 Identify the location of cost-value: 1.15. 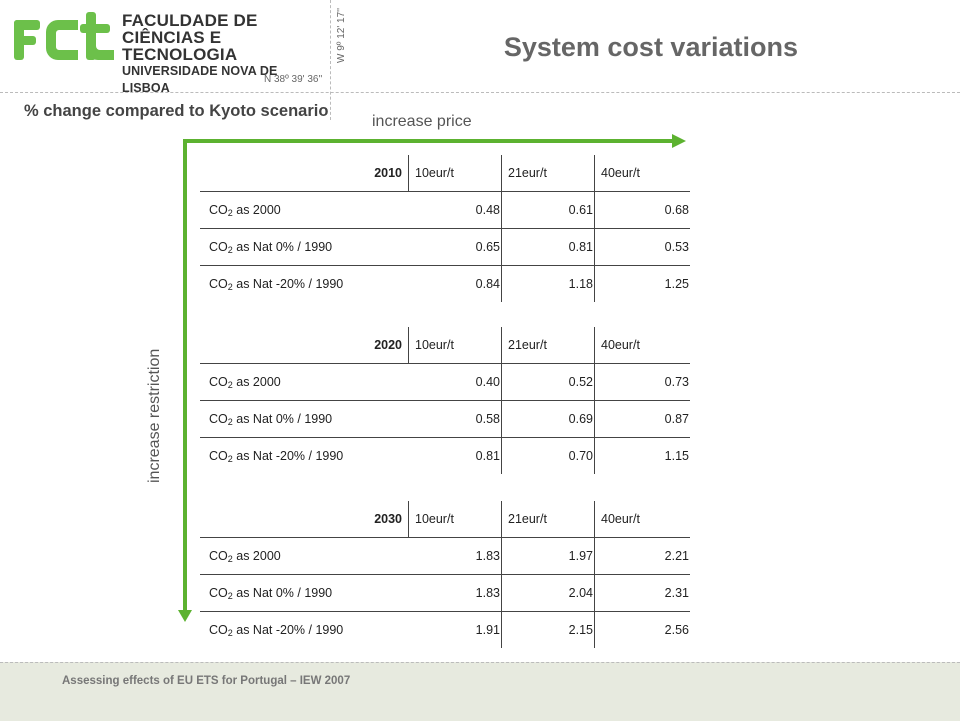
(642, 455).